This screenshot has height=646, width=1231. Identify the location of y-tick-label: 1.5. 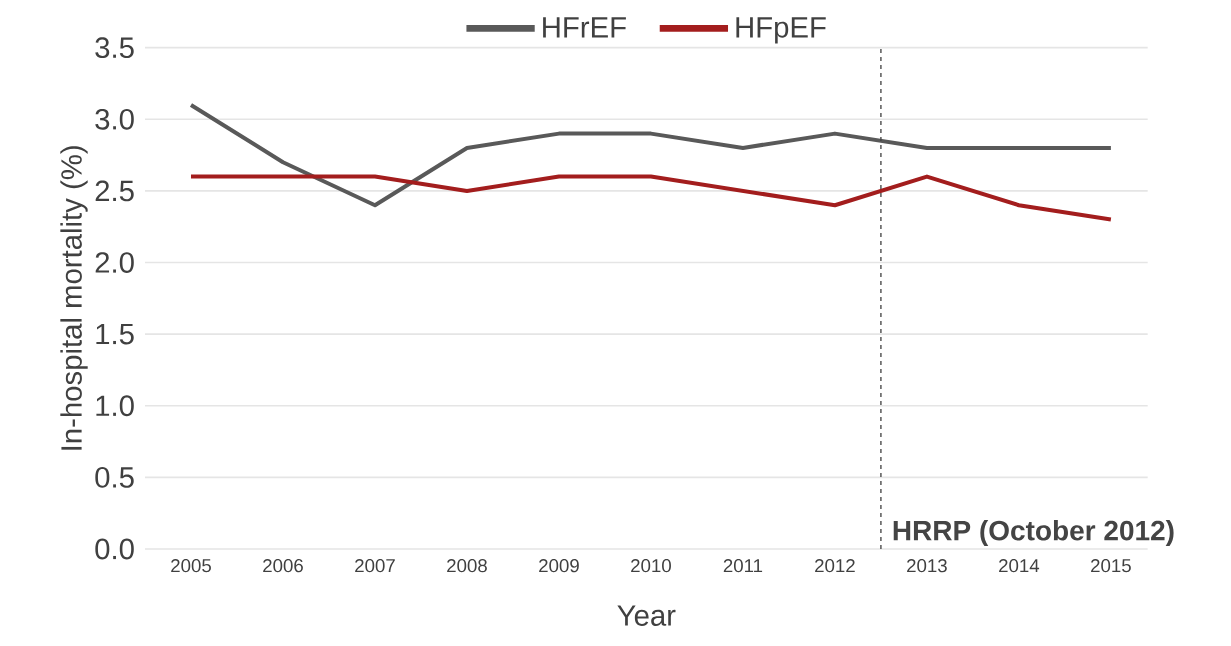
(115, 334).